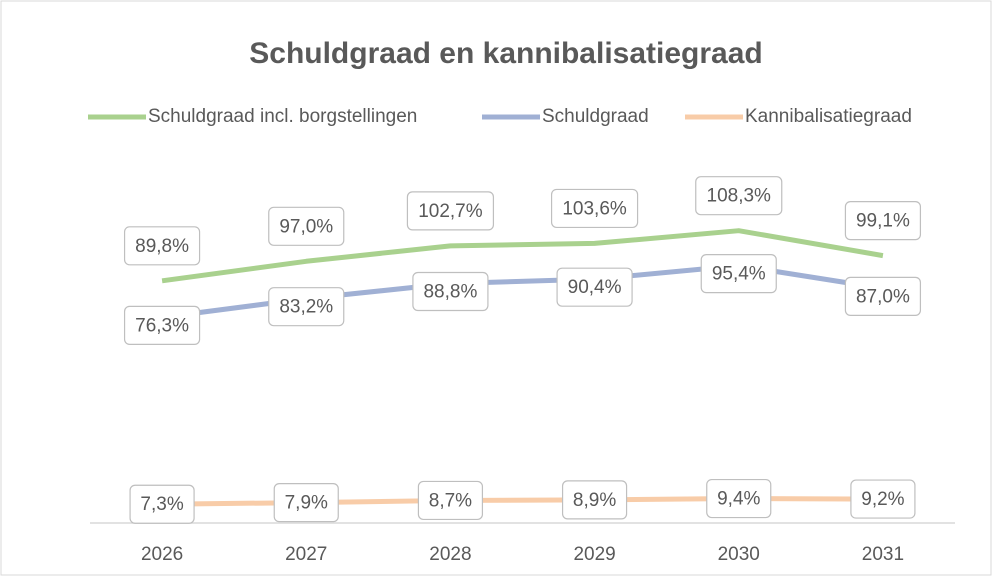  I want to click on x-tick-label: 2027, so click(306, 554).